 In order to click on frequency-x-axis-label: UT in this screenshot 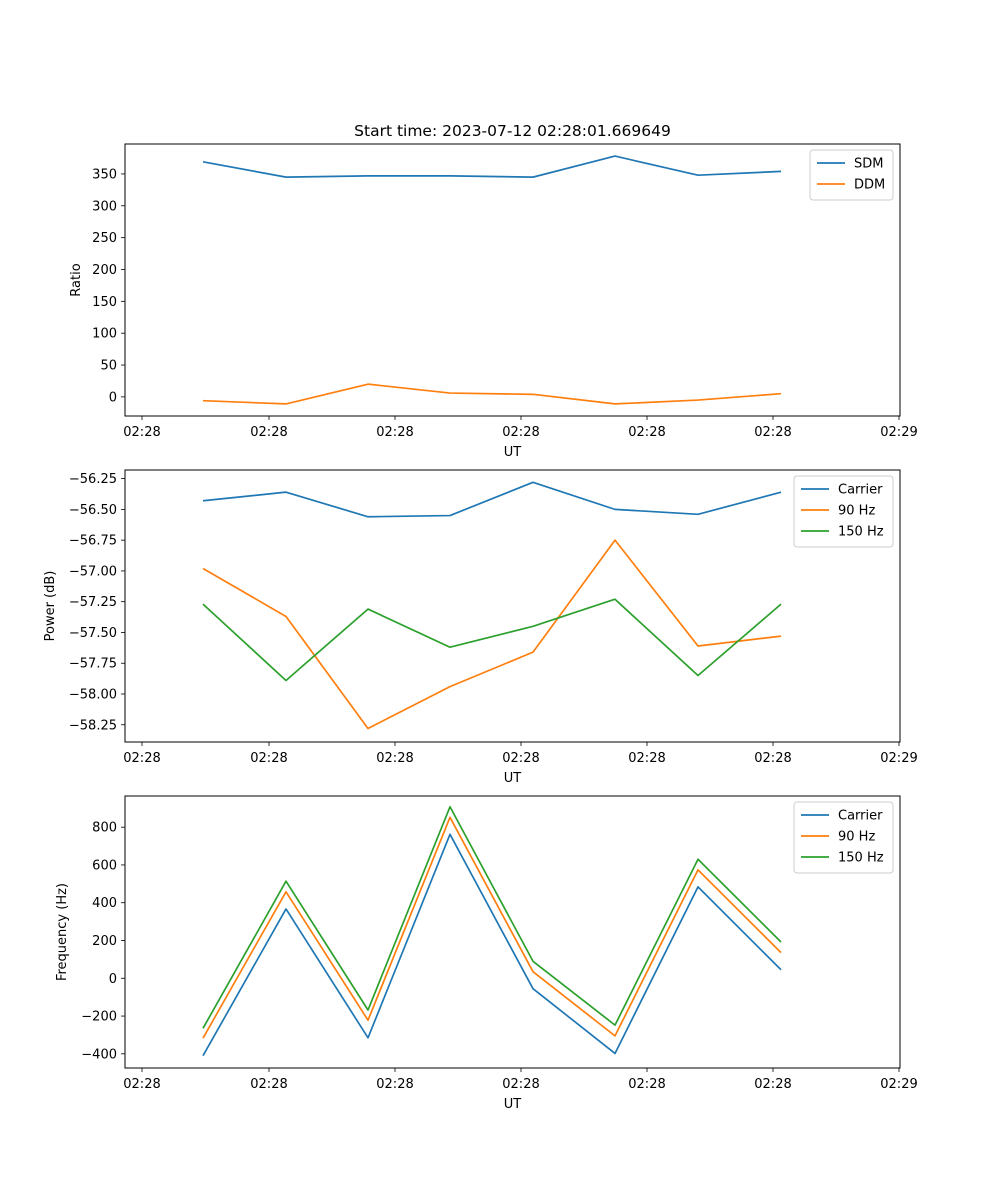, I will do `click(513, 1104)`.